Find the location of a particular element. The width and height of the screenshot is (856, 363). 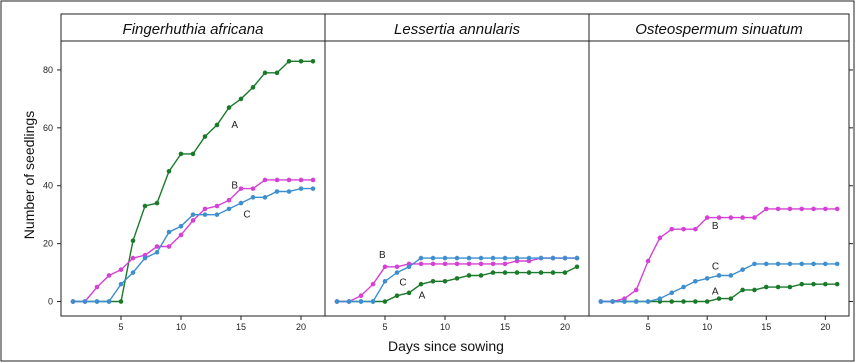

panel-title: Fingerhuthia africana is located at coordinates (193, 29).